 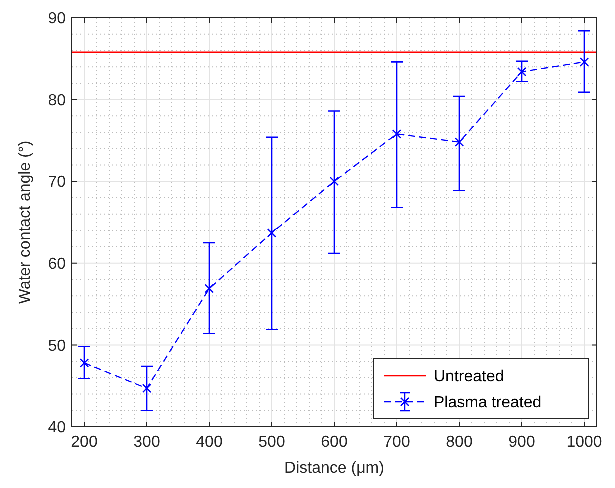 I want to click on y-tick-label: 90, so click(x=57, y=19).